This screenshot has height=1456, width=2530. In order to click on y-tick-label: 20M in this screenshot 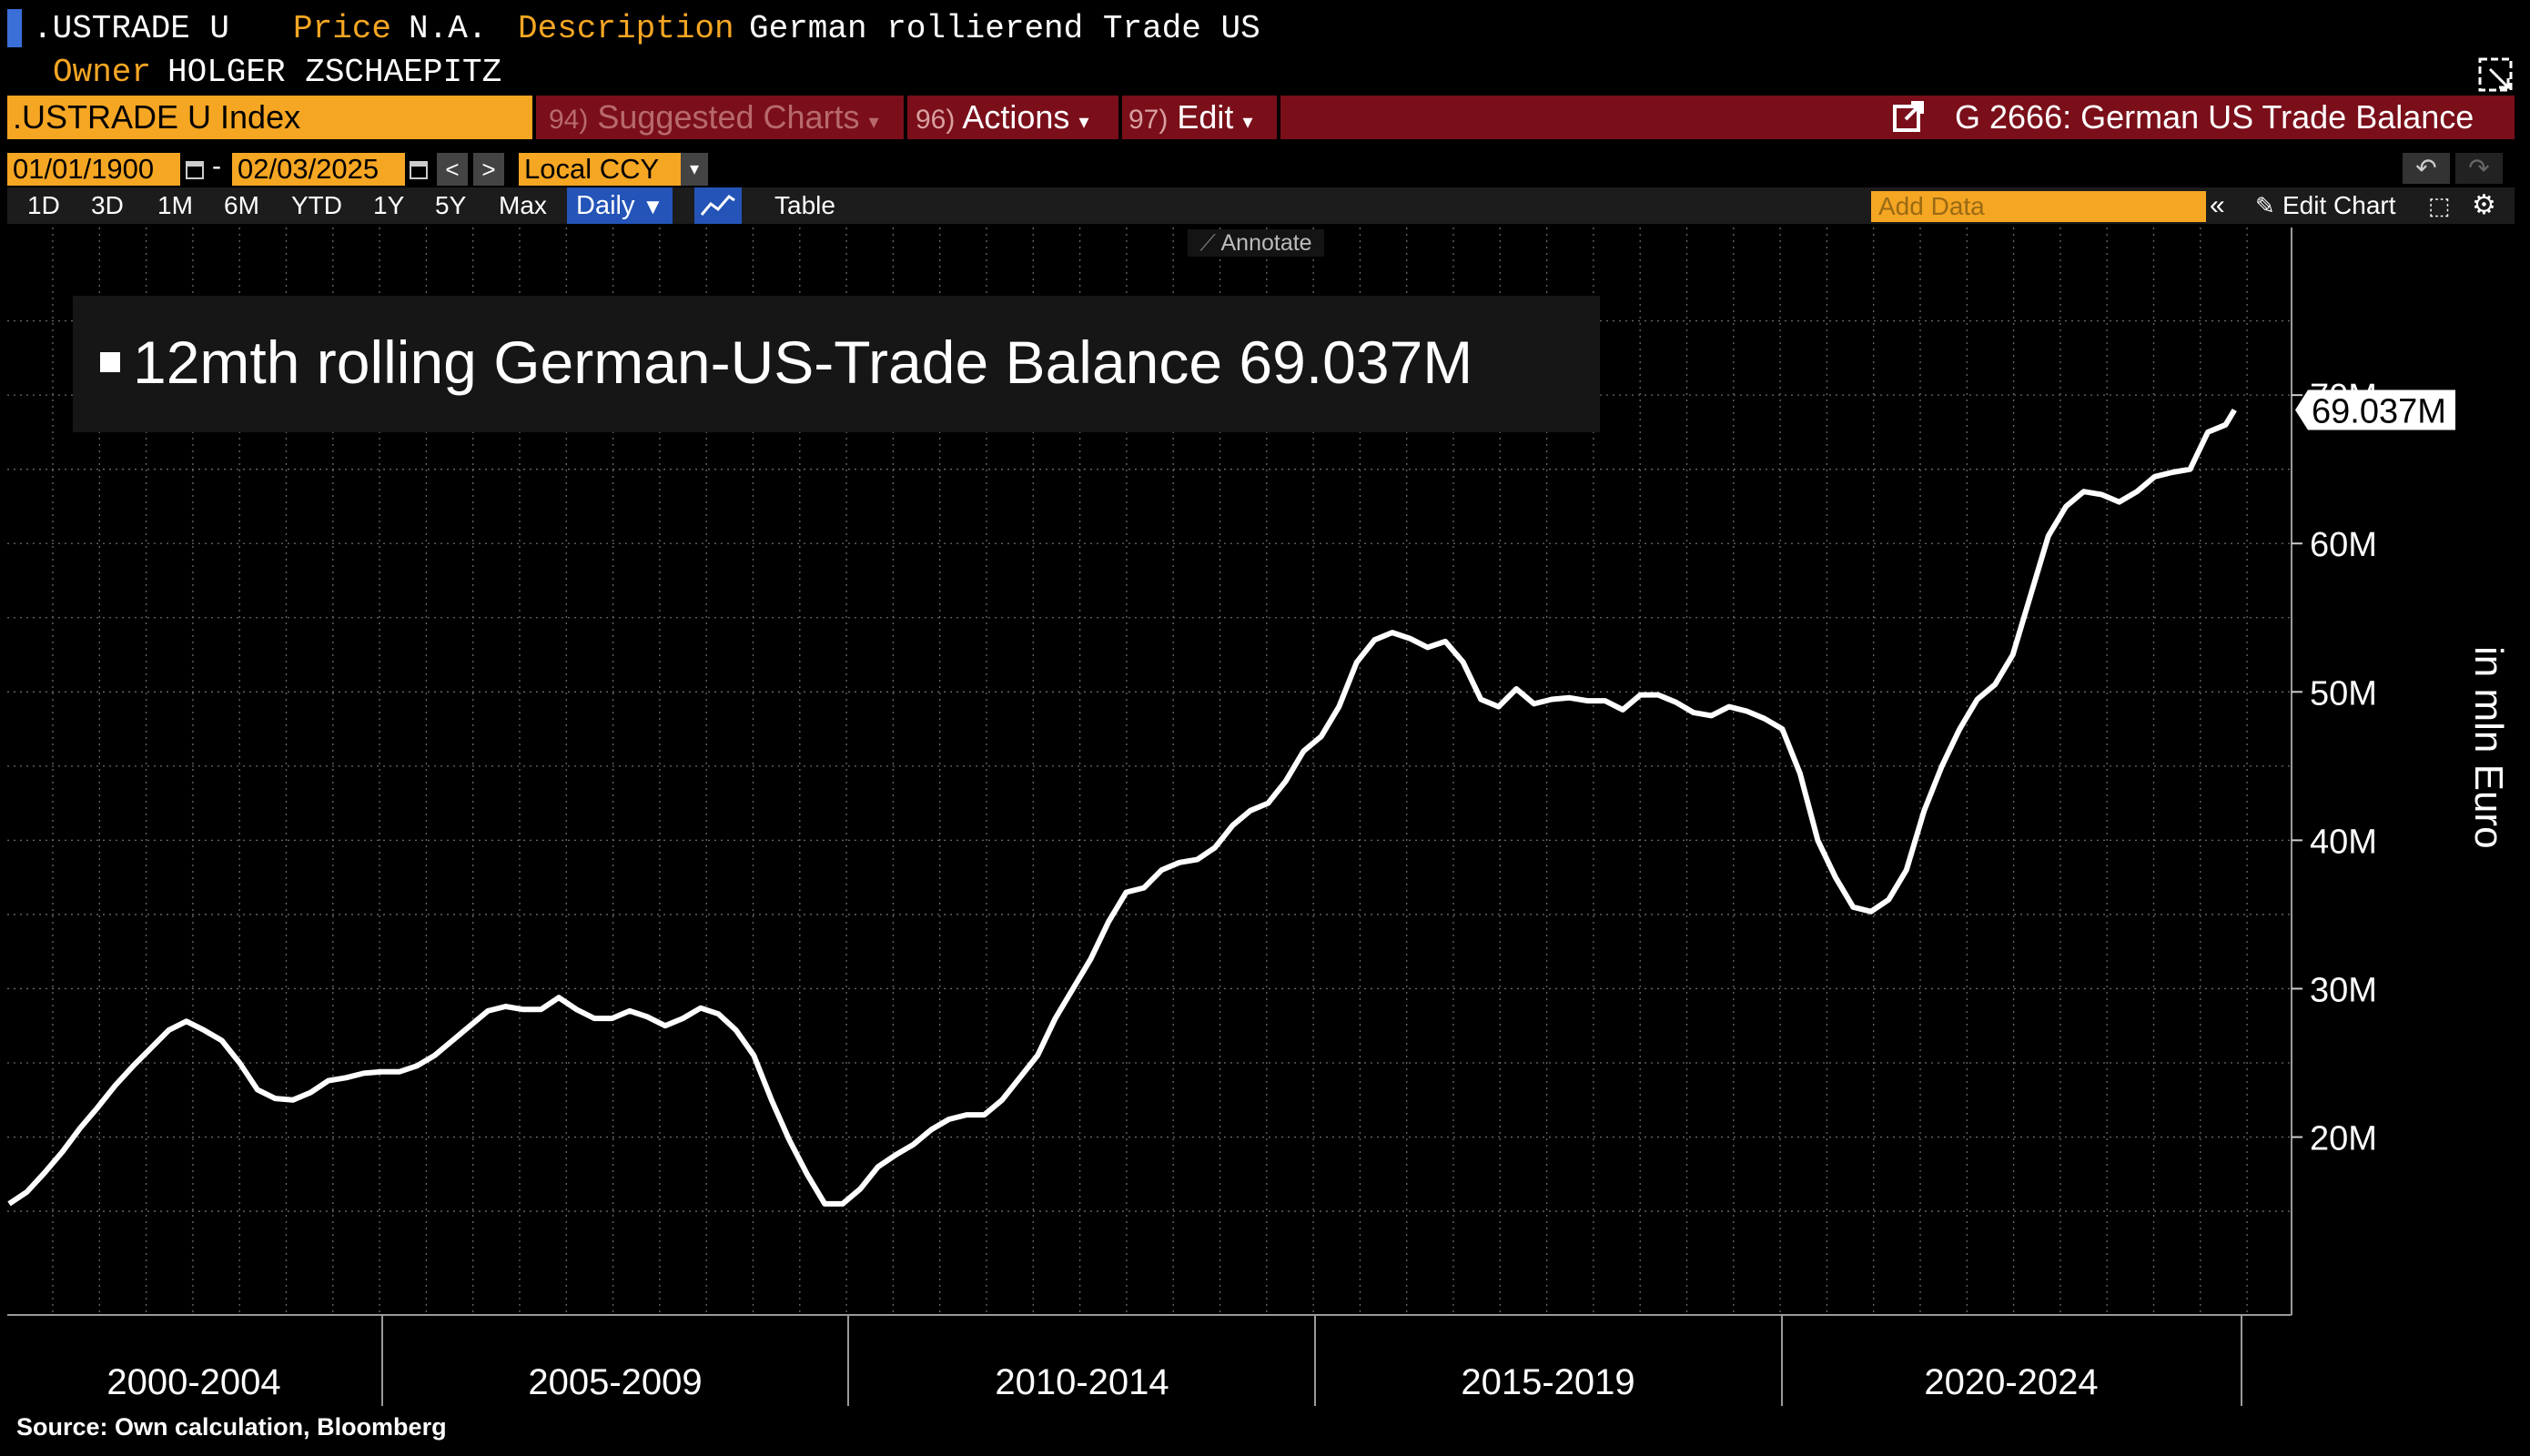, I will do `click(2343, 1139)`.